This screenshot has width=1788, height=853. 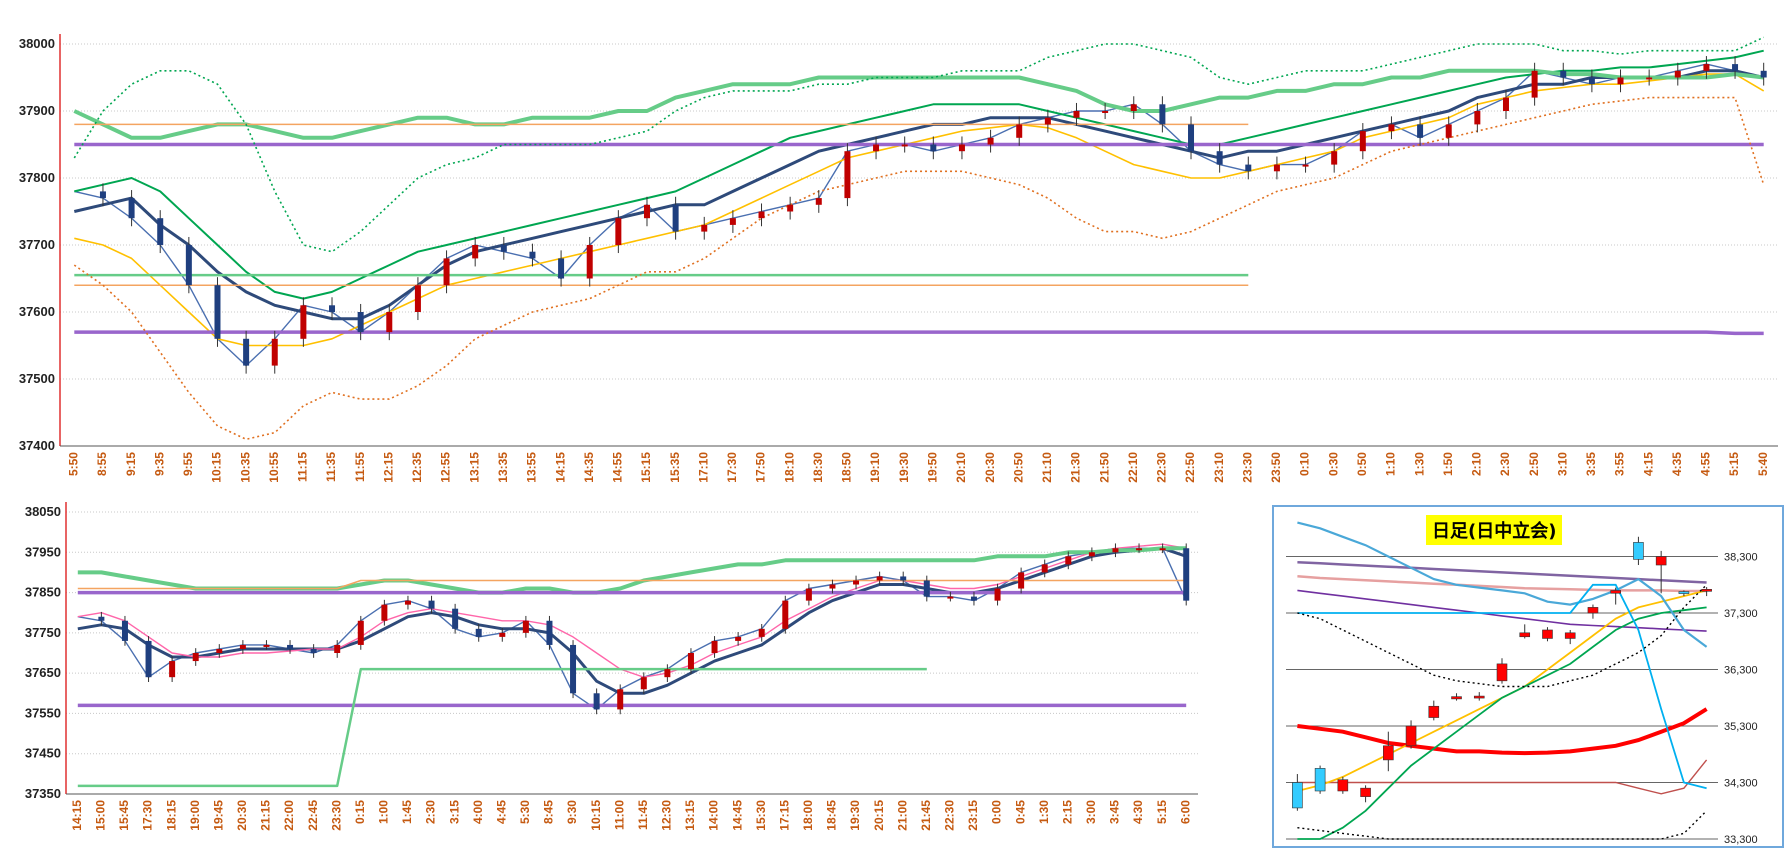 What do you see at coordinates (407, 812) in the screenshot?
I see `p2-x-tick-label: 1:45` at bounding box center [407, 812].